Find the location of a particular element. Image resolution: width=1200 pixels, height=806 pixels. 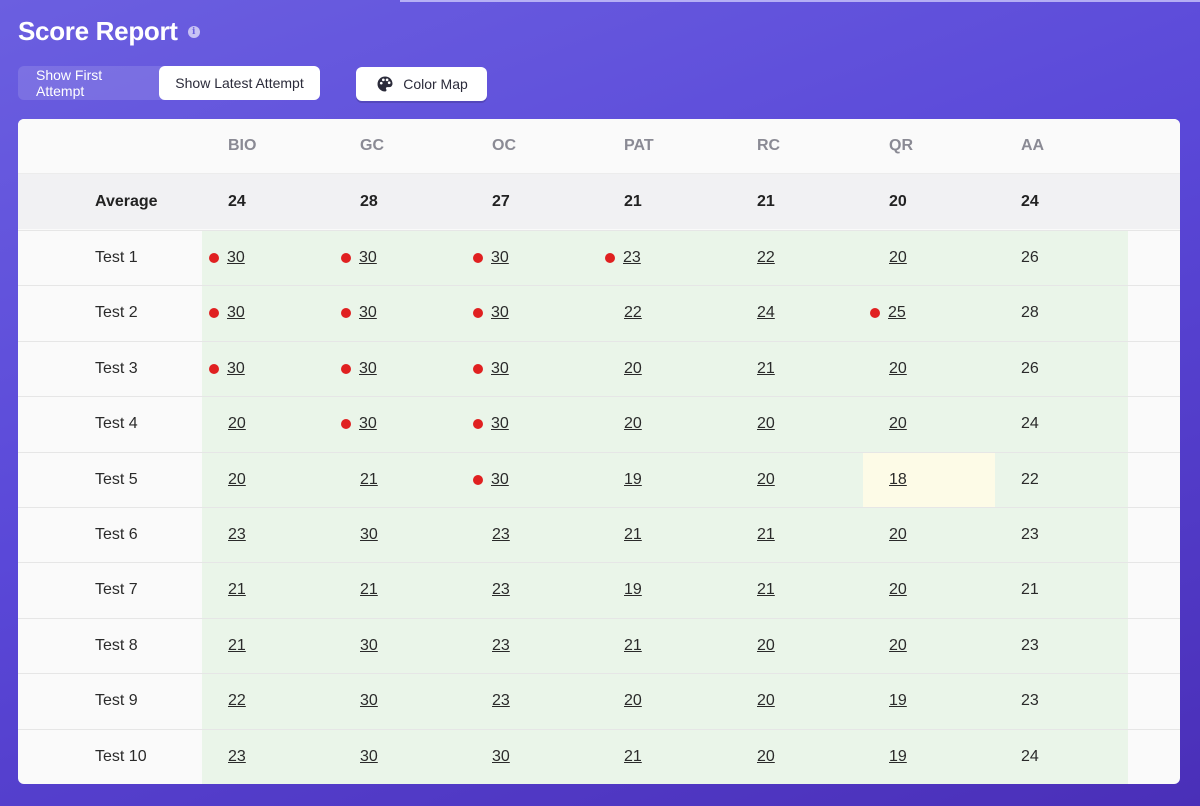

score-link: 25 is located at coordinates (897, 312).